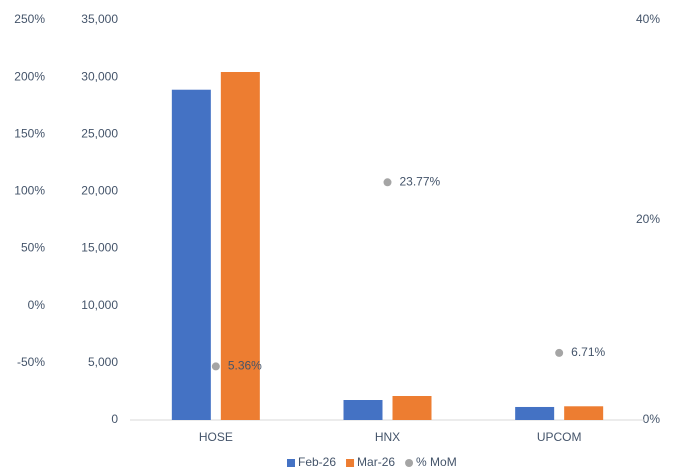  What do you see at coordinates (103, 362) in the screenshot?
I see `yticks-label: 5,000` at bounding box center [103, 362].